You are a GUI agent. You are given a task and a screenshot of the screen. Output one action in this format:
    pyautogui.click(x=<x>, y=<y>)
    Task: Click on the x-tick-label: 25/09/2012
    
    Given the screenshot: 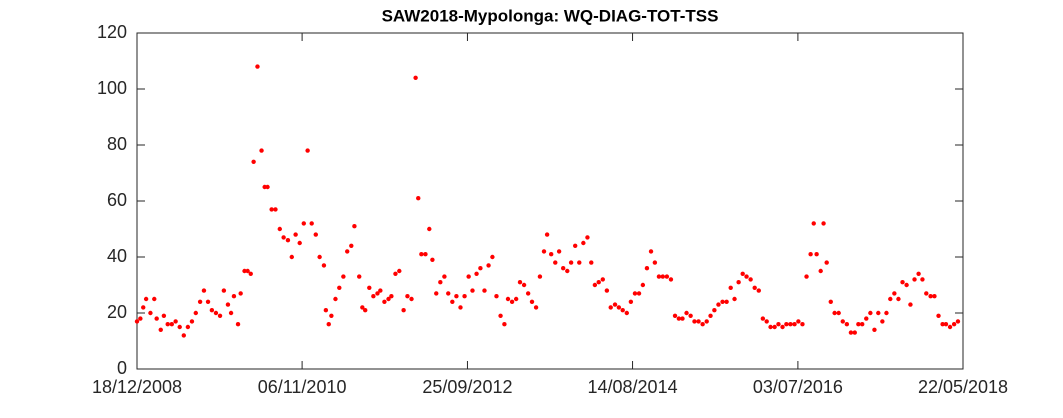 What is the action you would take?
    pyautogui.click(x=467, y=387)
    